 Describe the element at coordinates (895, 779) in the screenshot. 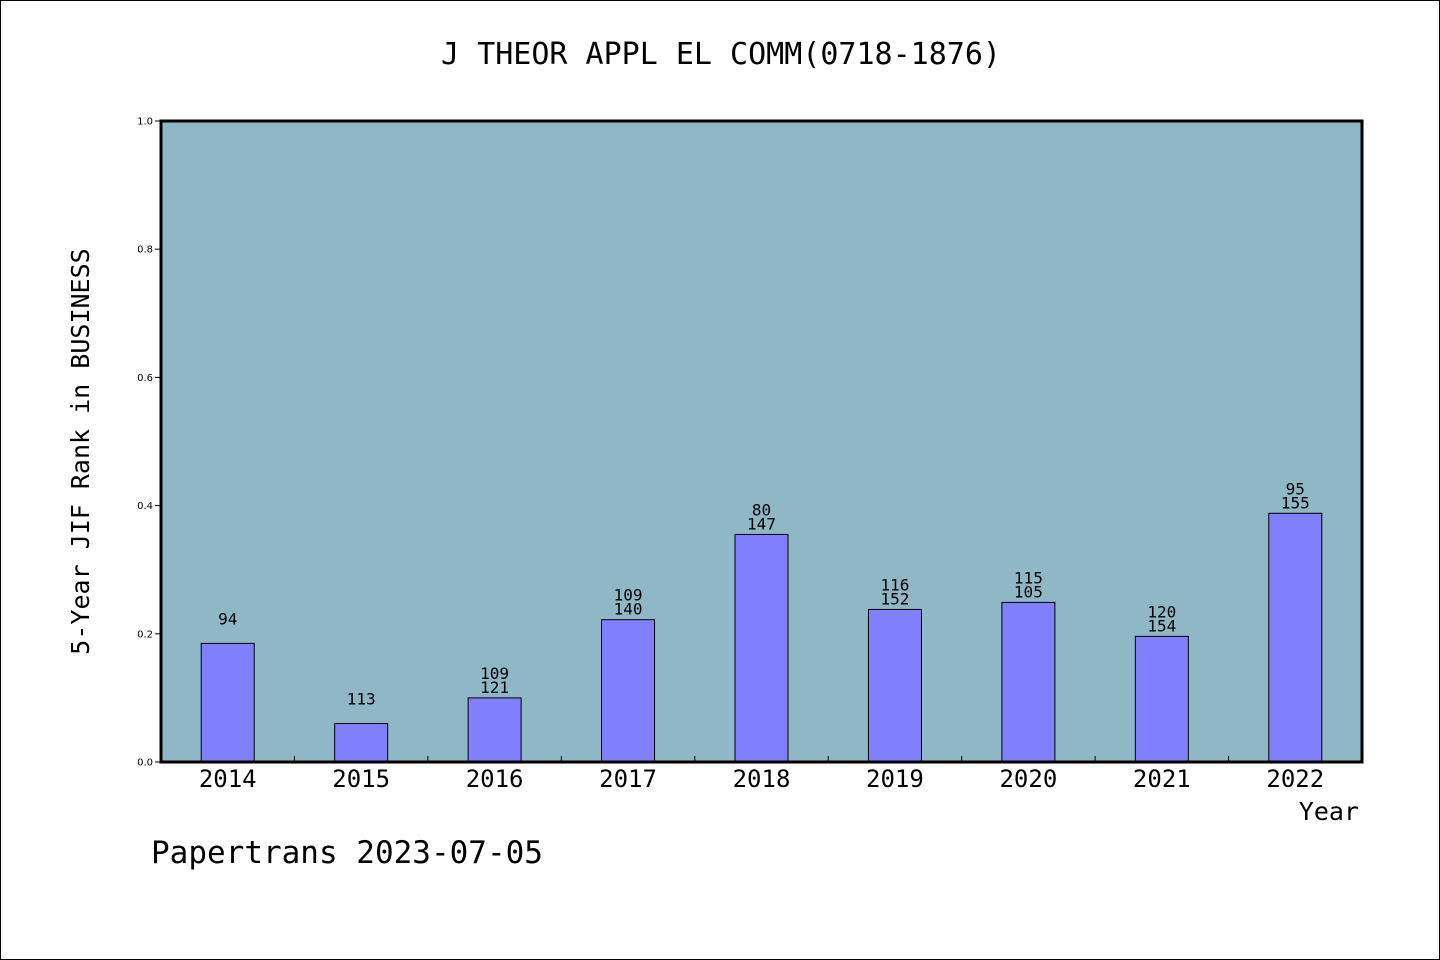

I see `x-tick-label: 2019` at that location.